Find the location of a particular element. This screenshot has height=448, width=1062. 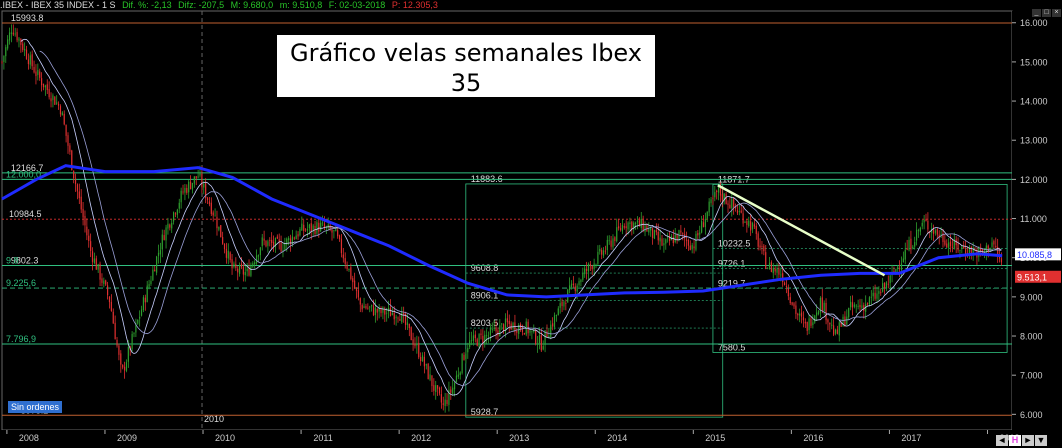

minimize-icon: _ is located at coordinates (1036, 13).